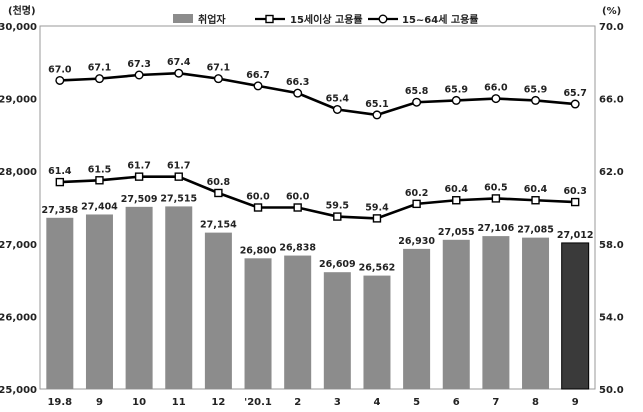 The width and height of the screenshot is (643, 412). I want to click on x-tick-label: 10, so click(139, 402).